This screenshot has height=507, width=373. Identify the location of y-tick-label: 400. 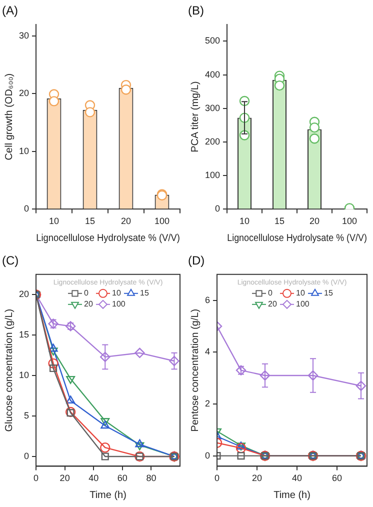
(212, 74).